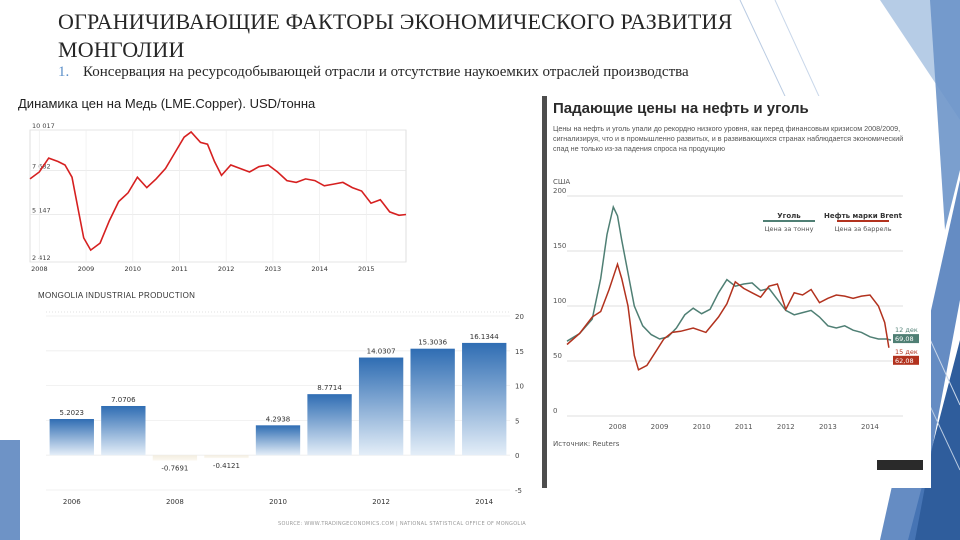 This screenshot has width=960, height=540. I want to click on legend-coal-name: Уголь, so click(789, 216).